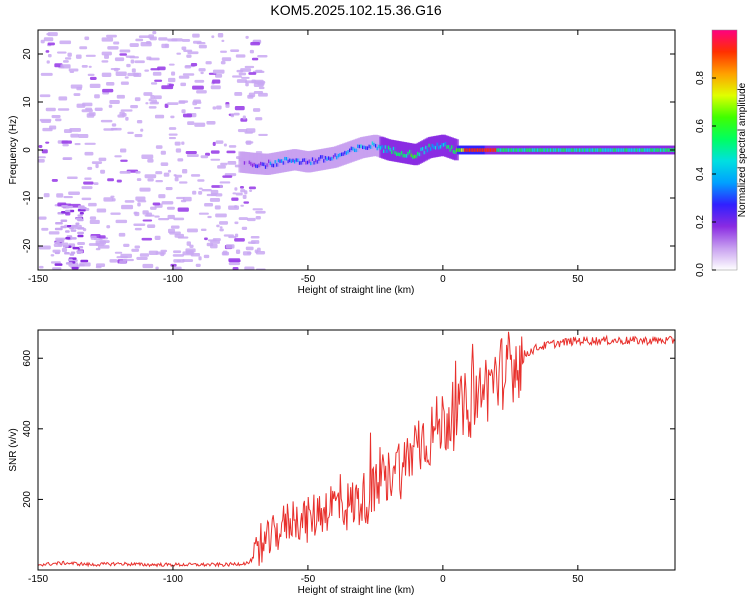 This screenshot has height=600, width=750. Describe the element at coordinates (356, 290) in the screenshot. I see `spectrogram-x-label: Height of straight line (km)` at that location.